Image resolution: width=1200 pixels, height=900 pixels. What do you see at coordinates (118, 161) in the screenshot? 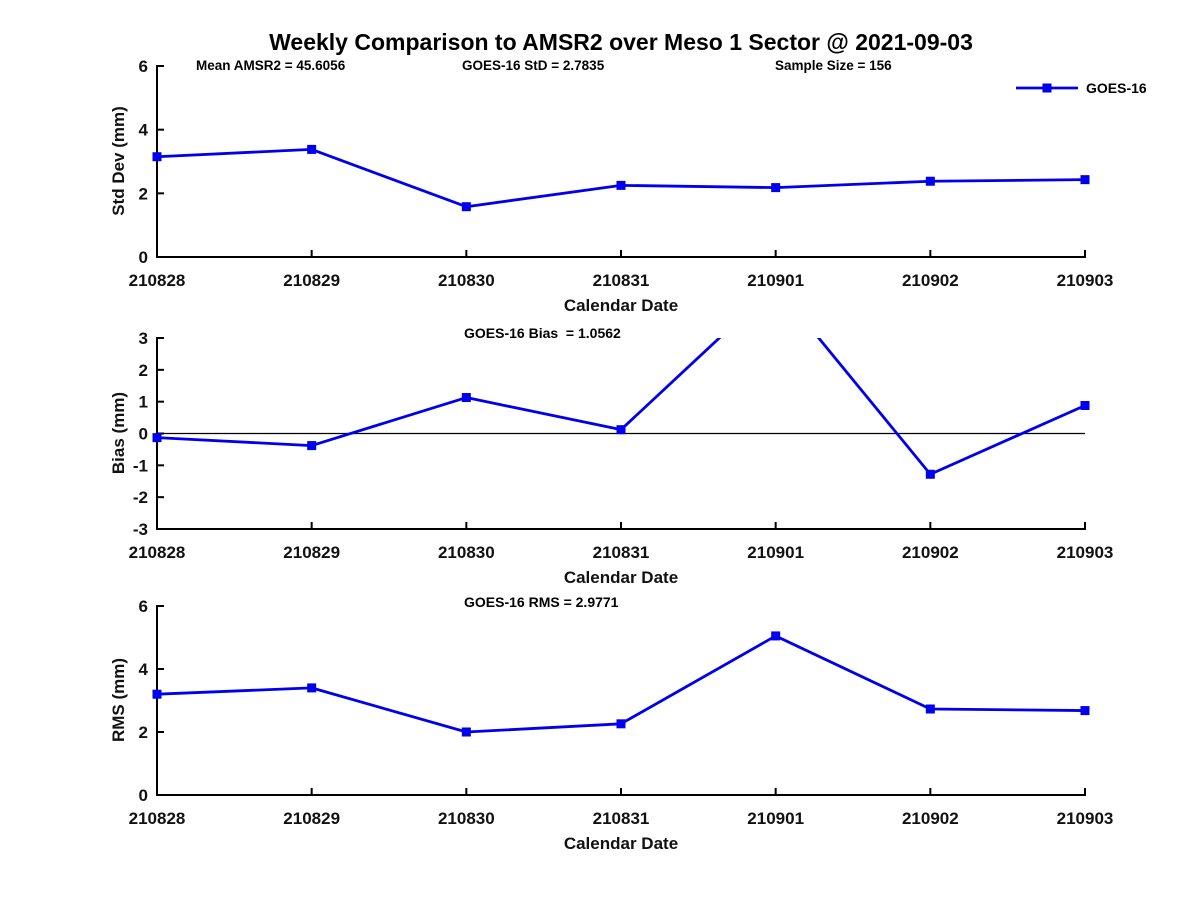
I see `ylabel-std-dev: Std Dev (mm)` at bounding box center [118, 161].